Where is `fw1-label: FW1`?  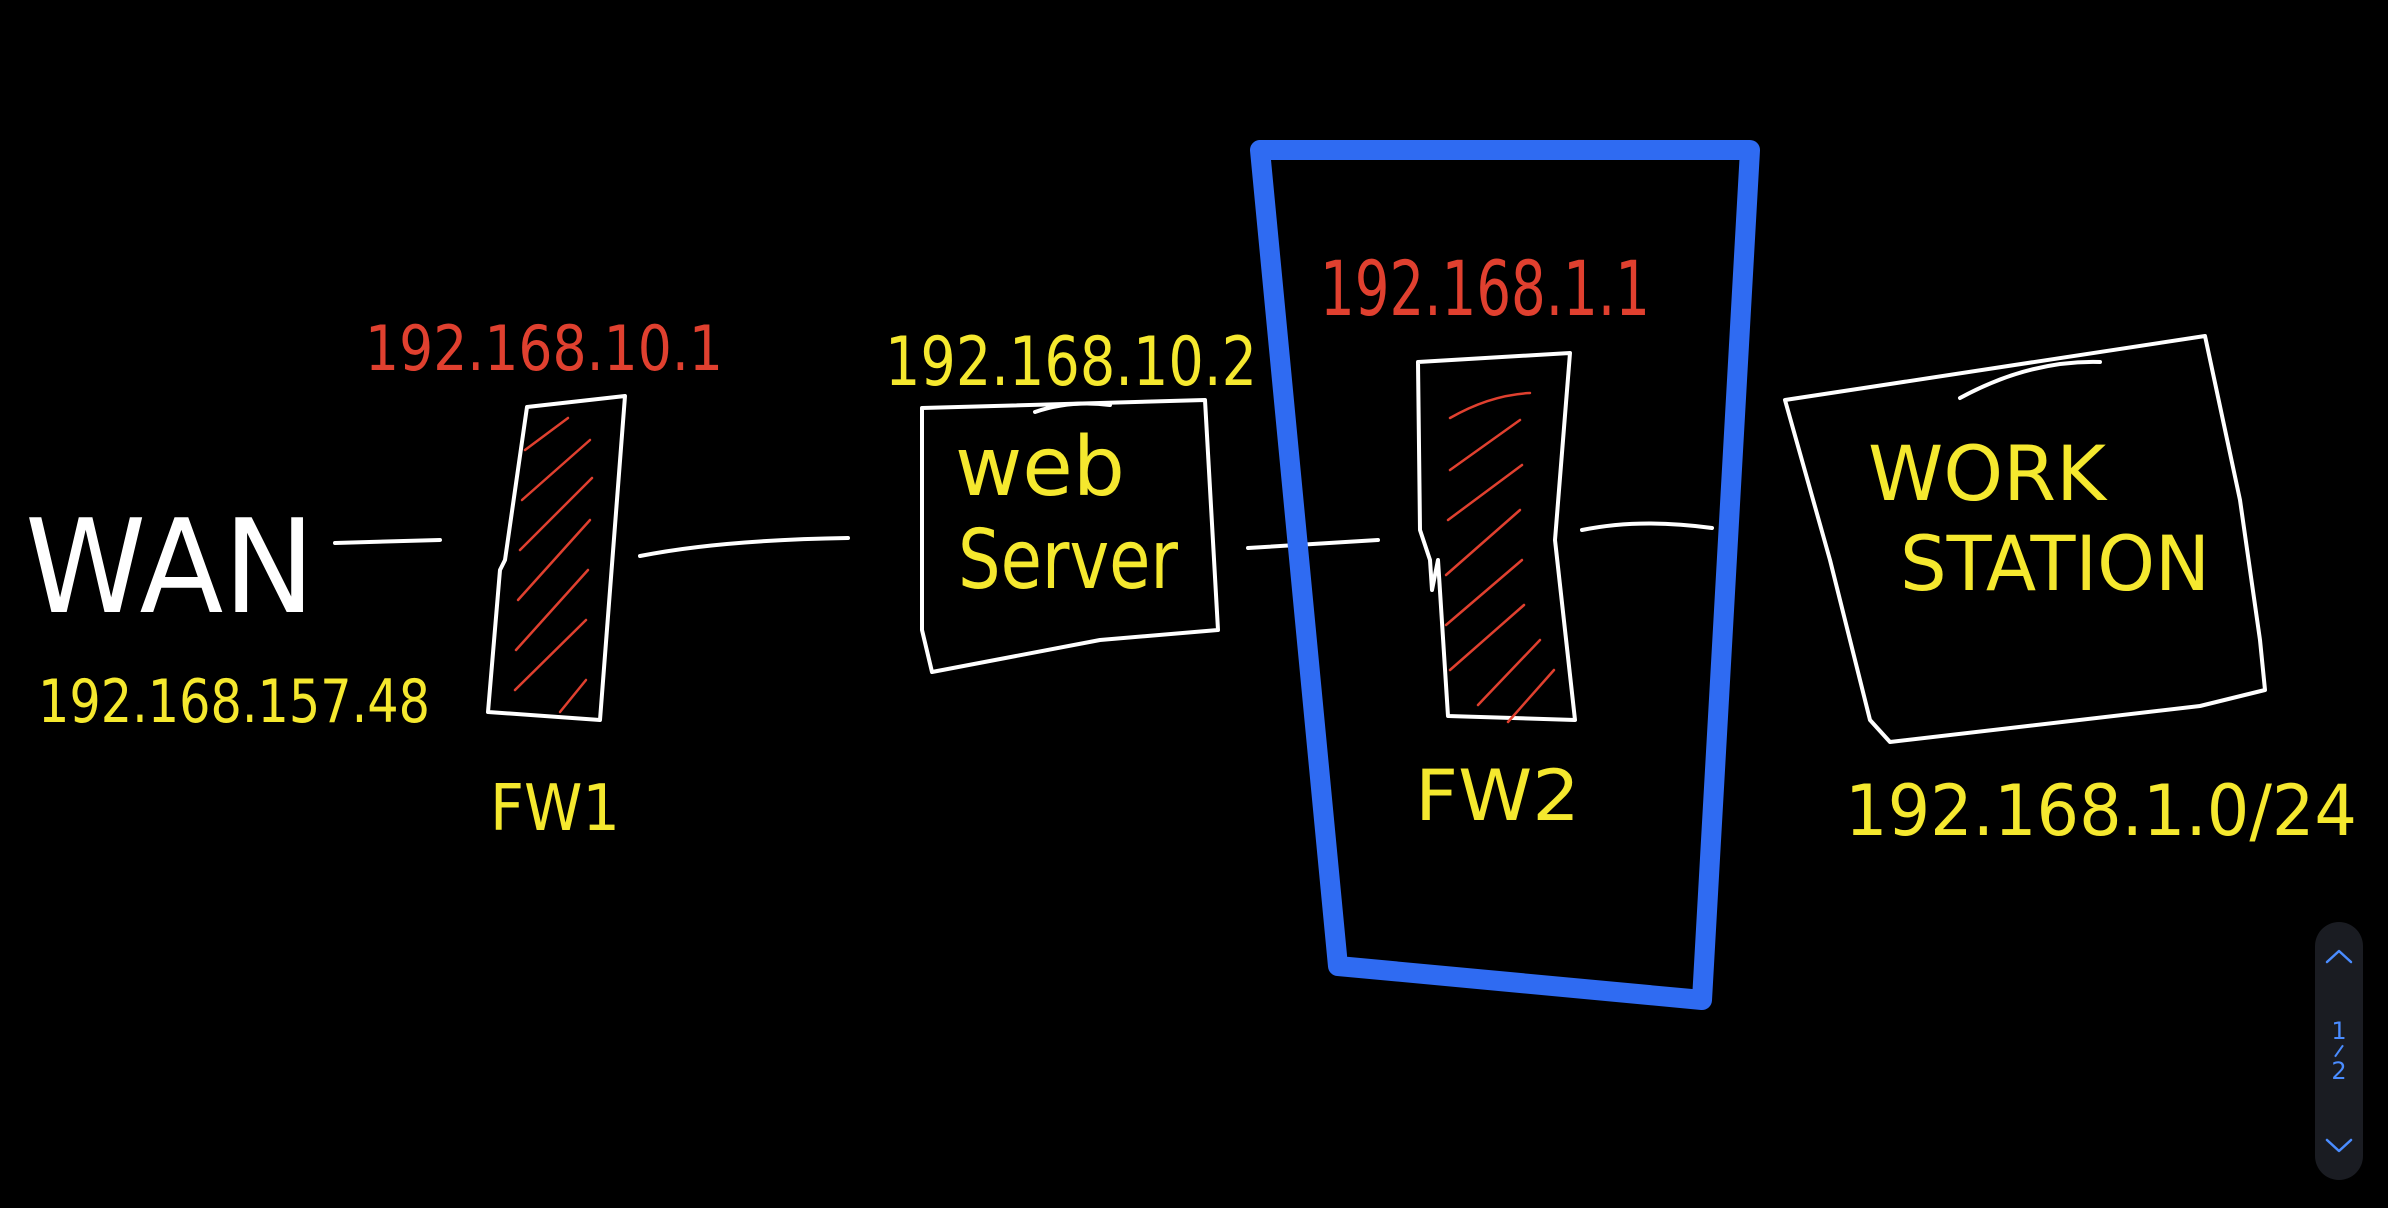 fw1-label: FW1 is located at coordinates (555, 809).